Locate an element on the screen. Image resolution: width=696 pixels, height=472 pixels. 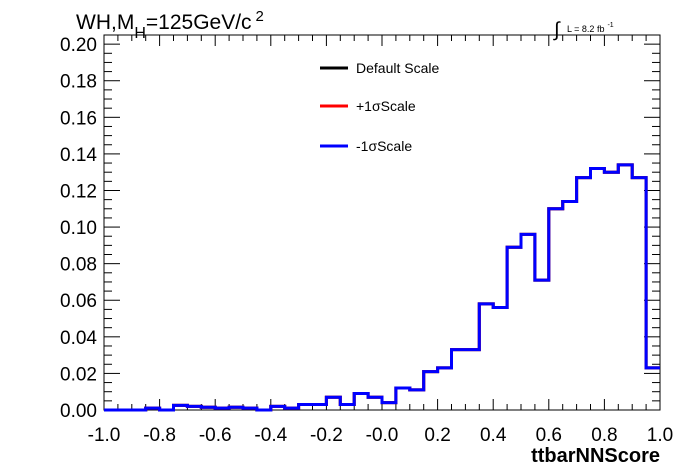
x-tick-label: 1.0 is located at coordinates (660, 435).